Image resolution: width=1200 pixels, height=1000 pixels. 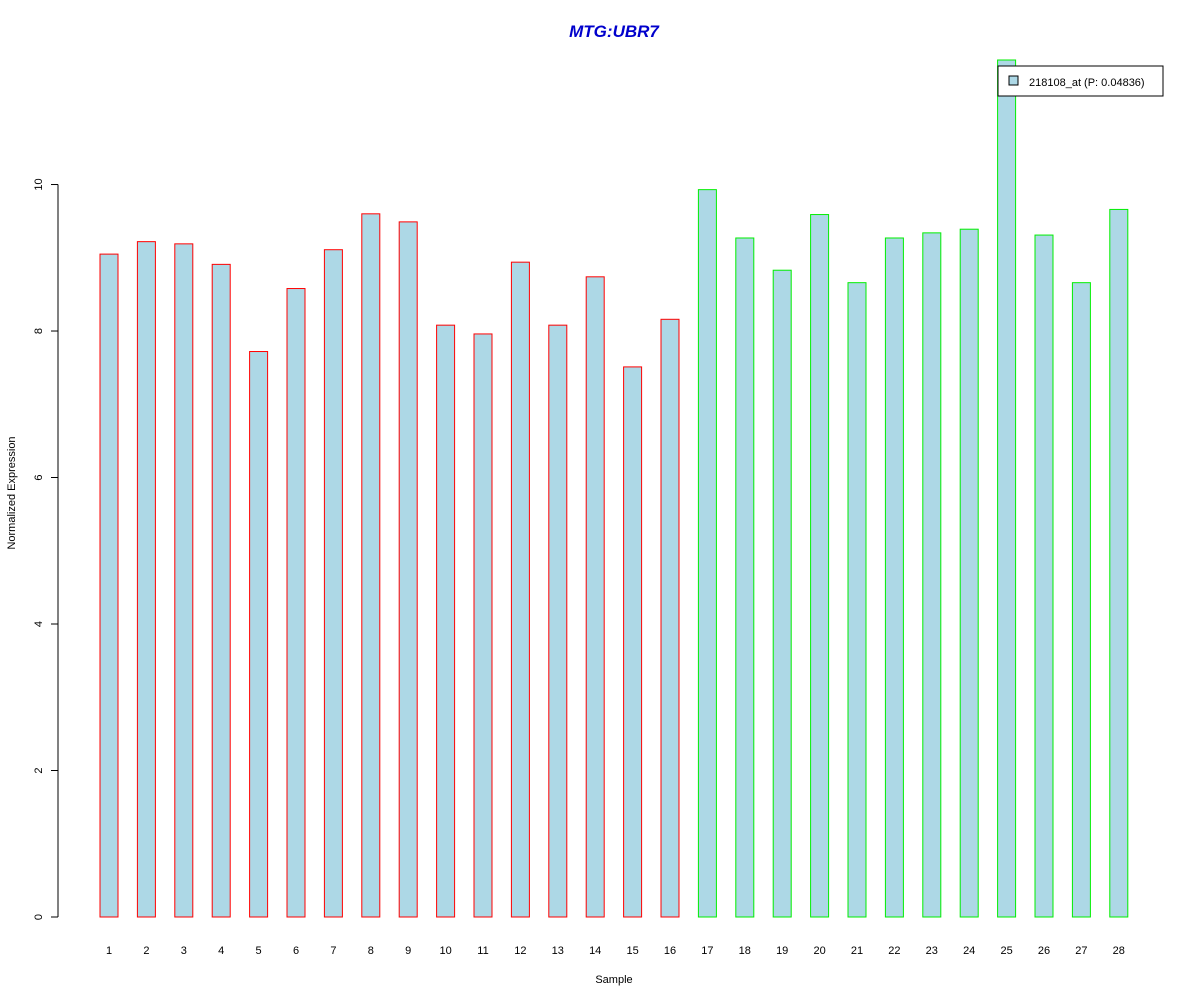 I want to click on legend-swatch, so click(x=1013, y=80).